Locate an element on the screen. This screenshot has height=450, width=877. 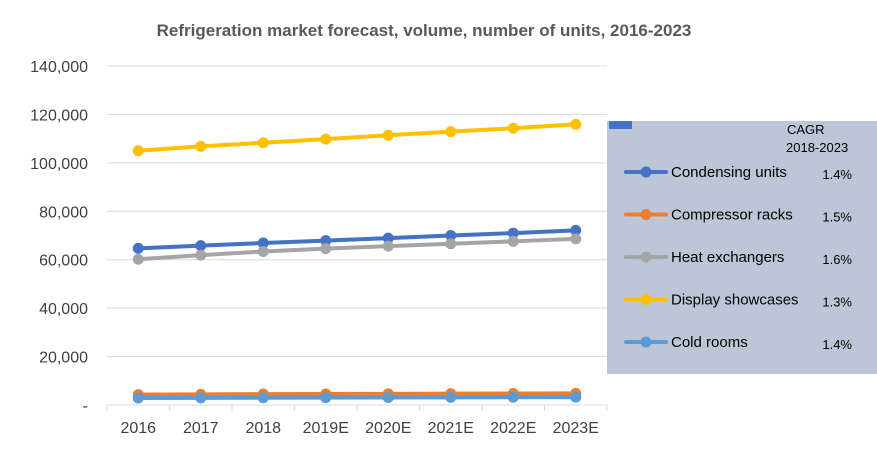
y-tick-label: - is located at coordinates (85, 406).